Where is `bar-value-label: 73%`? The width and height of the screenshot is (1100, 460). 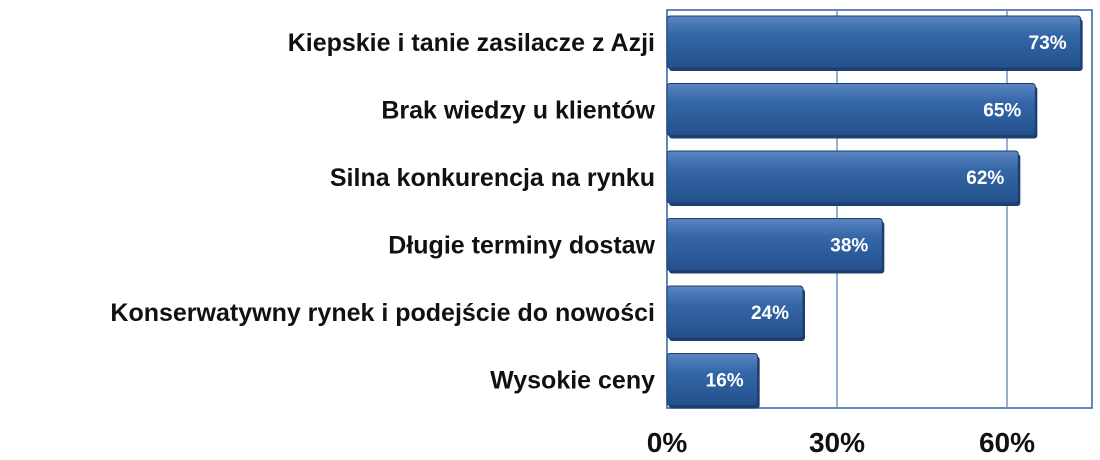 bar-value-label: 73% is located at coordinates (1048, 43).